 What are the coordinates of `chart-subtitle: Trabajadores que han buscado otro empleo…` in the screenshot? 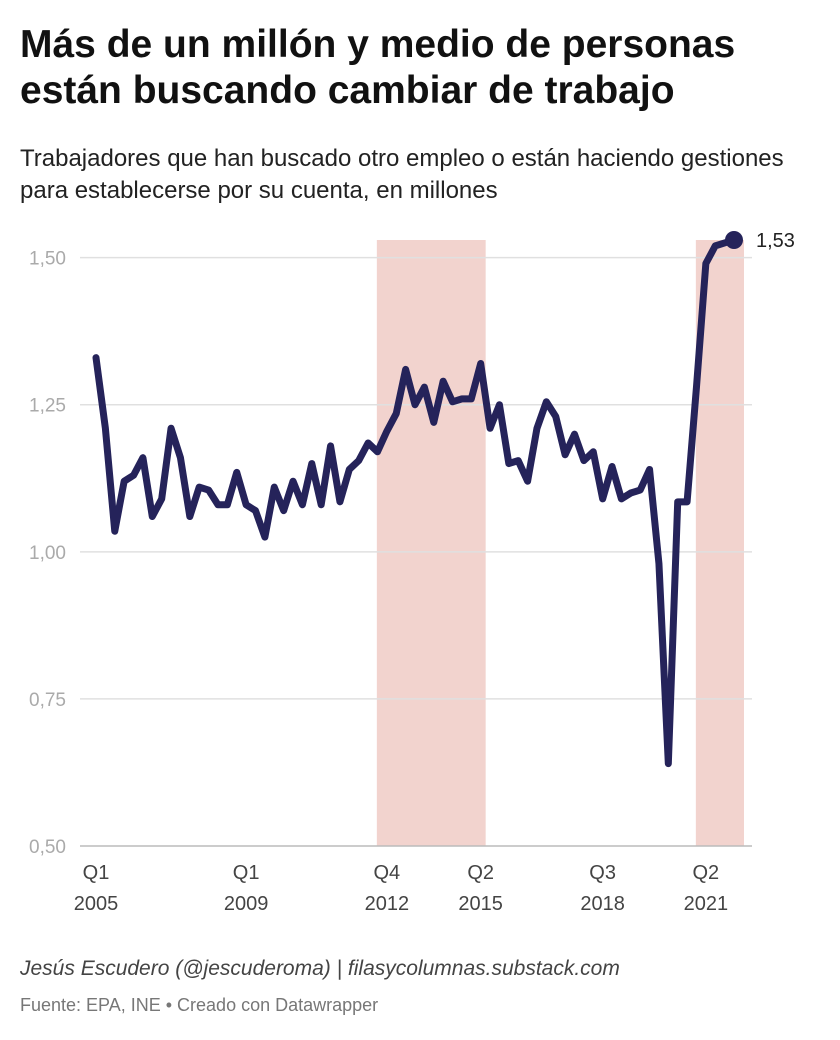 It's located at (402, 174).